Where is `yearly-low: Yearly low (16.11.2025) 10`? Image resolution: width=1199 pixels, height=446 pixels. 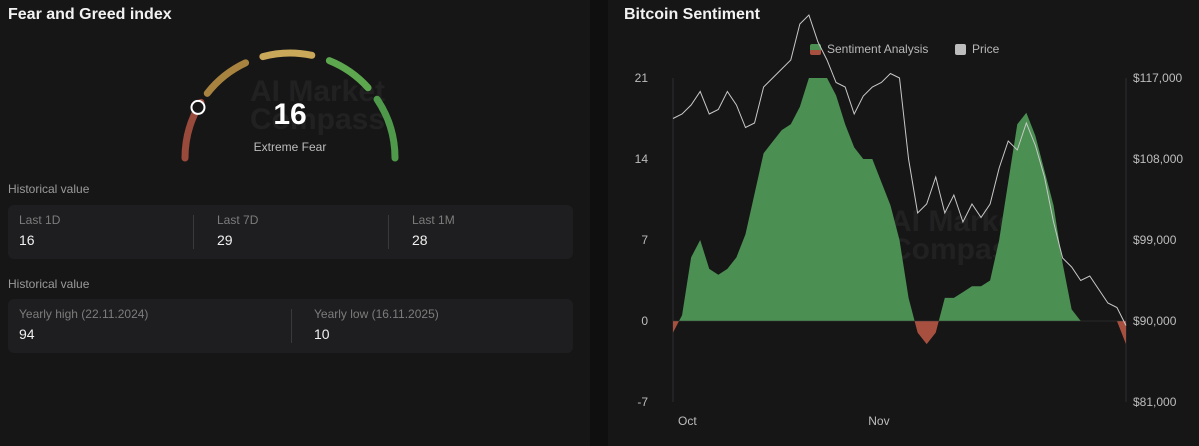 yearly-low: Yearly low (16.11.2025) 10 is located at coordinates (433, 326).